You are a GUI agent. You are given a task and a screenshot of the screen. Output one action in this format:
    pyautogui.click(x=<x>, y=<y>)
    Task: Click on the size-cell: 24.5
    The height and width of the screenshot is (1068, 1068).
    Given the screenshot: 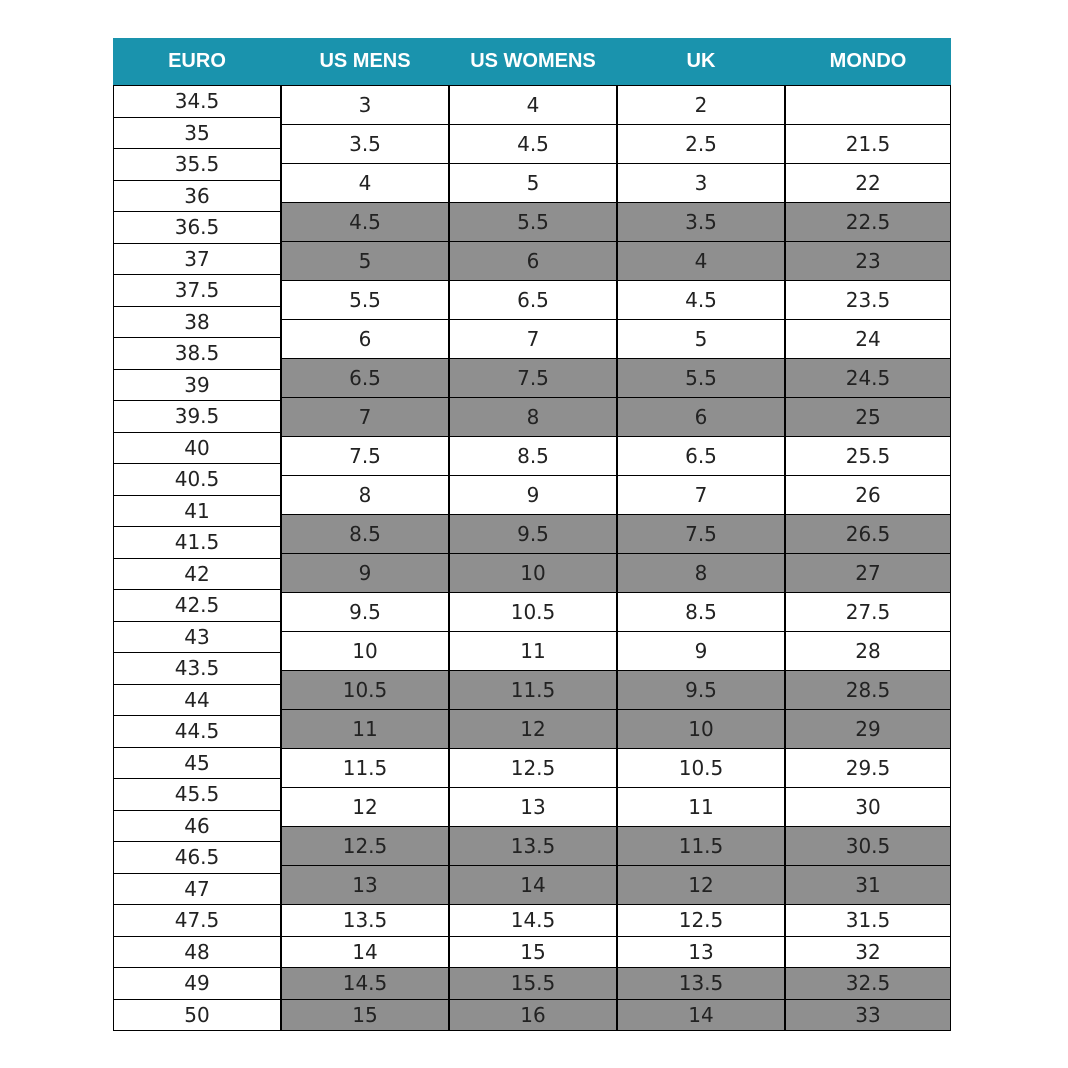 What is the action you would take?
    pyautogui.click(x=868, y=378)
    